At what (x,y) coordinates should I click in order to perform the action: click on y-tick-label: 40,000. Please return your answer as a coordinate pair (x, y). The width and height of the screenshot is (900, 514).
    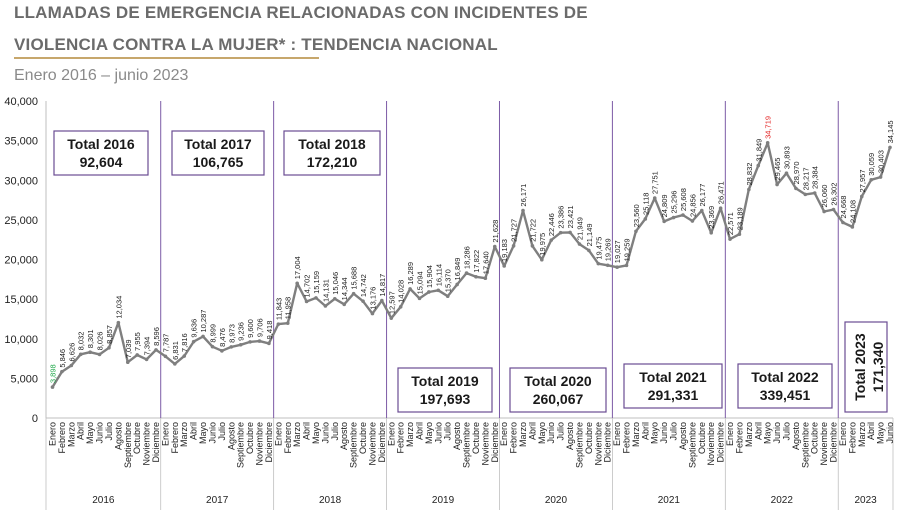
    Looking at the image, I should click on (21, 102).